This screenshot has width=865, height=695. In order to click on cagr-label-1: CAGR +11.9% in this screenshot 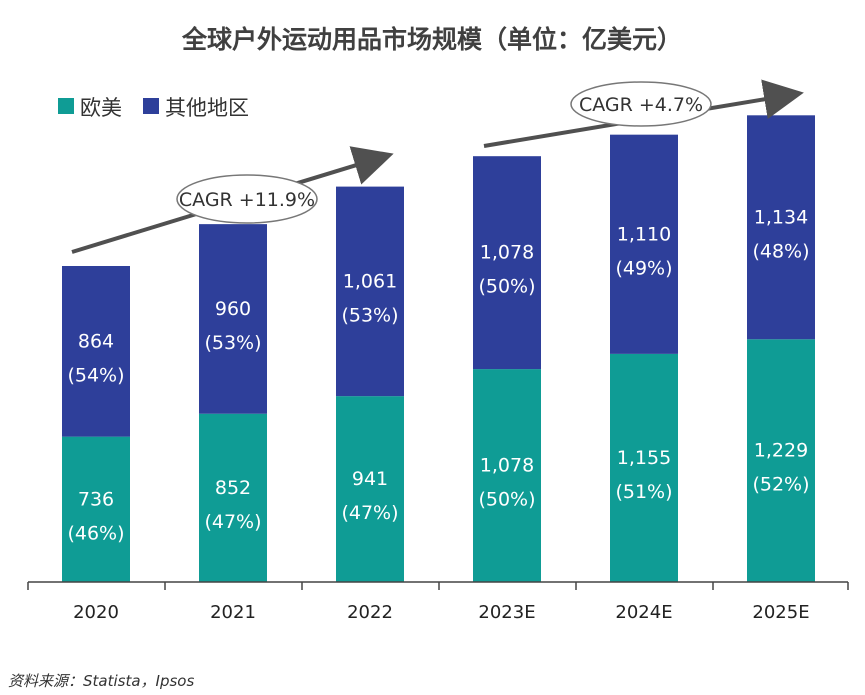, I will do `click(247, 200)`.